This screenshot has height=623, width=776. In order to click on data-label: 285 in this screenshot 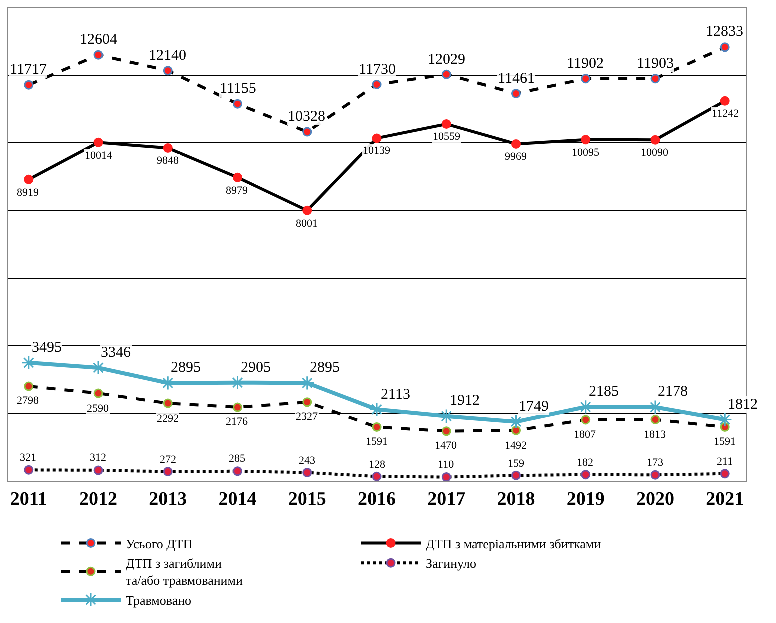, I will do `click(237, 459)`.